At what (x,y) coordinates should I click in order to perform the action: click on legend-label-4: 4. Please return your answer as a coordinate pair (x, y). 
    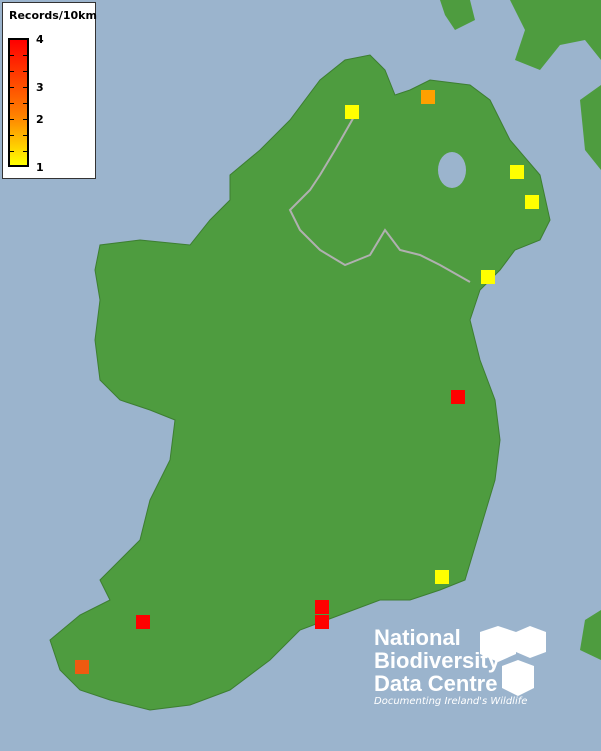
    Looking at the image, I should click on (40, 39).